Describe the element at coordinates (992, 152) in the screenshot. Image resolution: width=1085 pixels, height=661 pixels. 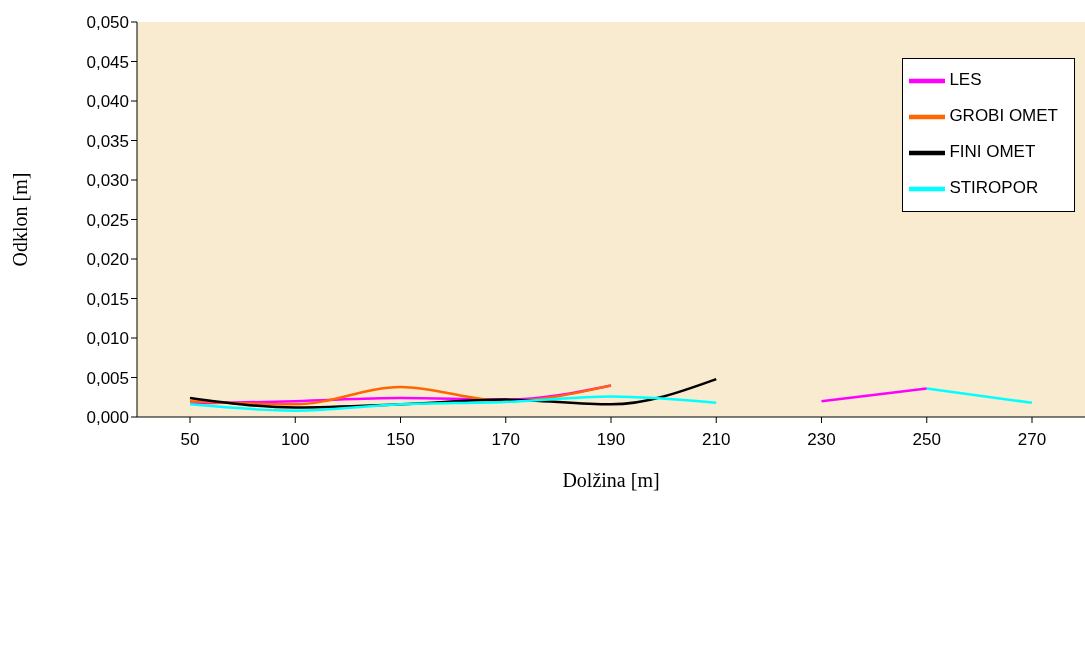
I see `legend-label: FINI OMET` at that location.